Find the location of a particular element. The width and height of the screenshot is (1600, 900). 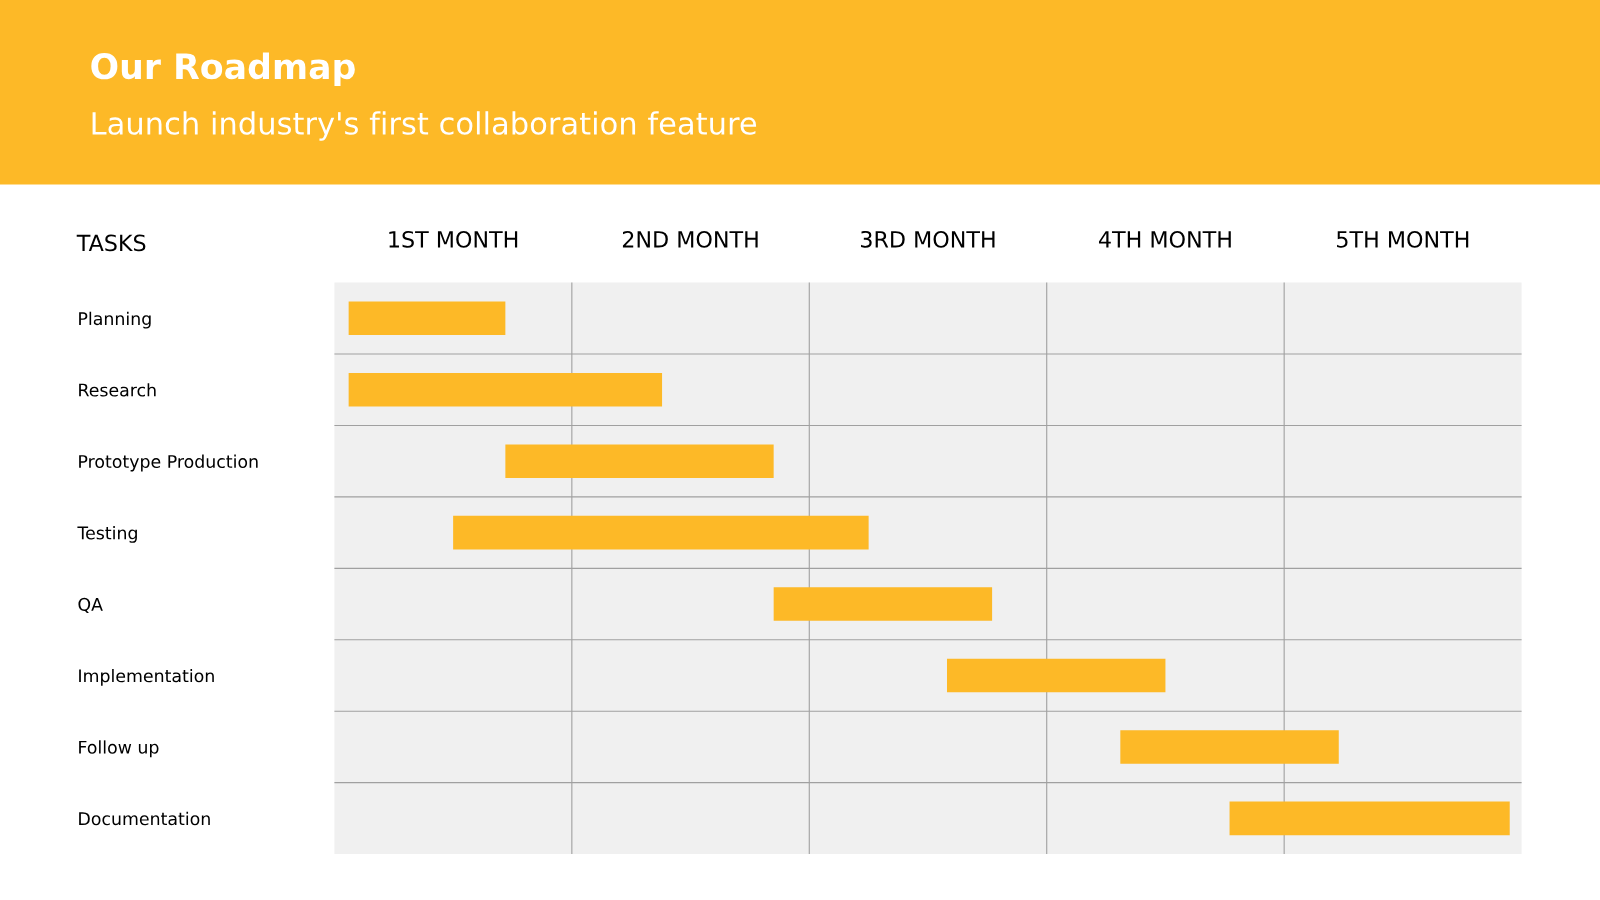

y-tick-label: Prototype Production is located at coordinates (168, 463).